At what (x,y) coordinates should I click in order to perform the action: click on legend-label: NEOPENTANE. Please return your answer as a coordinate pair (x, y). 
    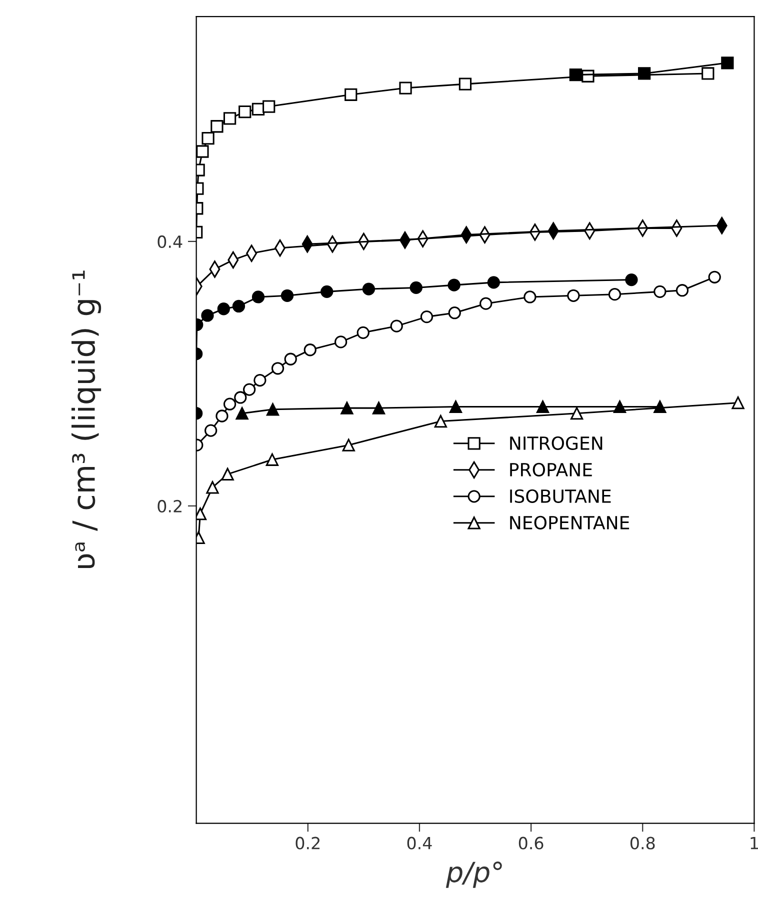
    Looking at the image, I should click on (570, 523).